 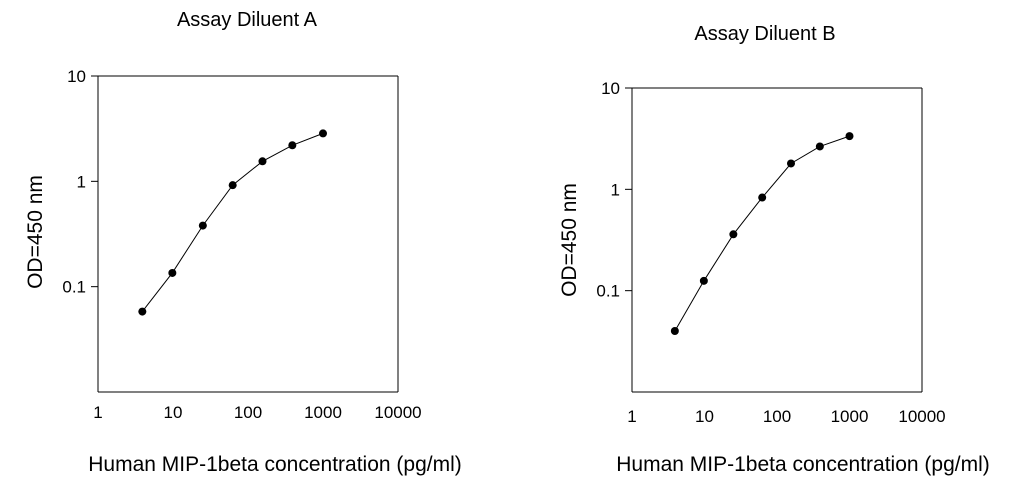 I want to click on chart-title: Assay Diluent B, so click(x=764, y=34).